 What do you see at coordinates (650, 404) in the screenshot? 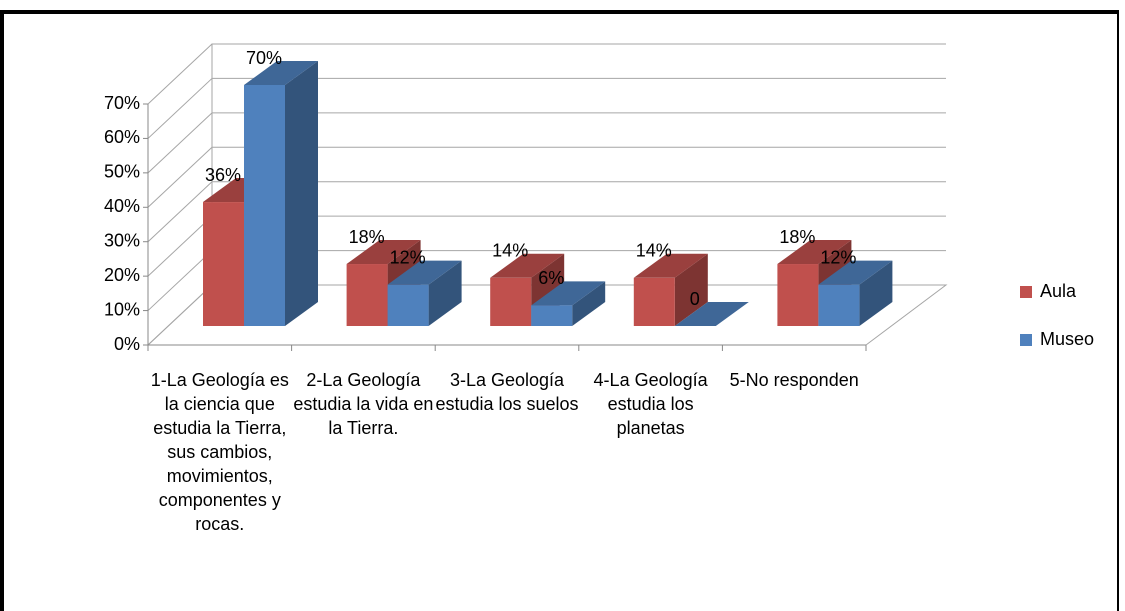
I see `x-tick-label: 4-La Geología estudia los planetas` at bounding box center [650, 404].